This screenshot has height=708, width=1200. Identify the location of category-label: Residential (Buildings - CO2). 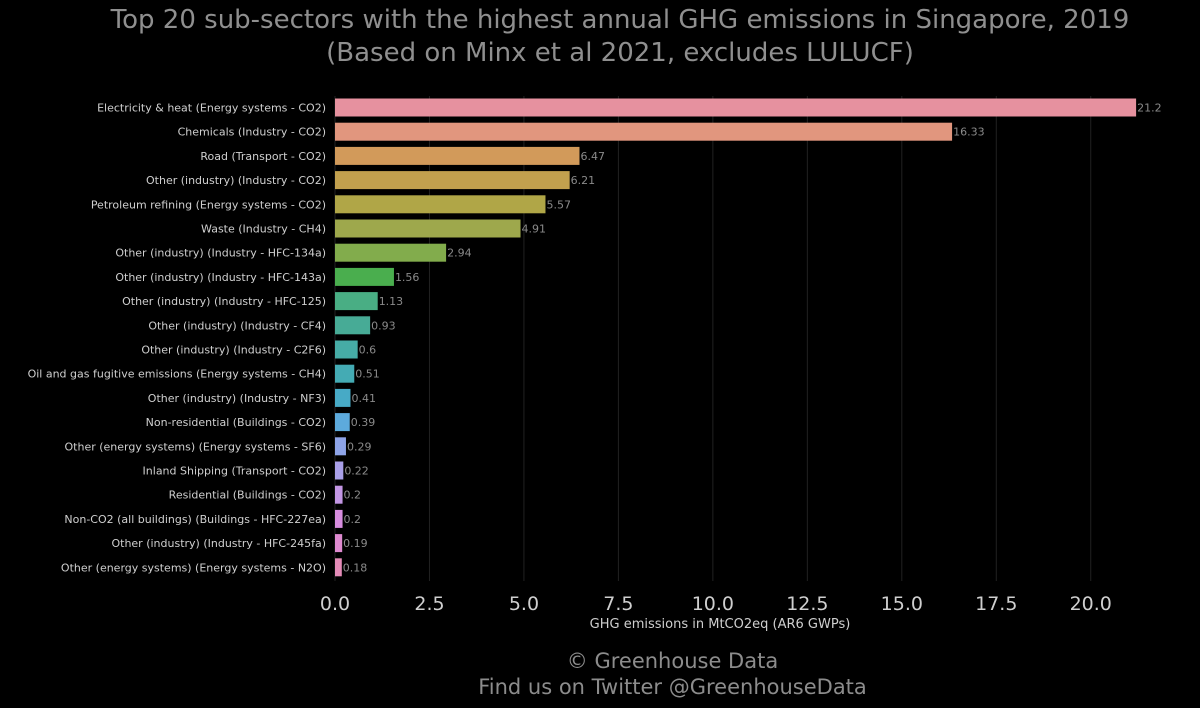
(247, 495).